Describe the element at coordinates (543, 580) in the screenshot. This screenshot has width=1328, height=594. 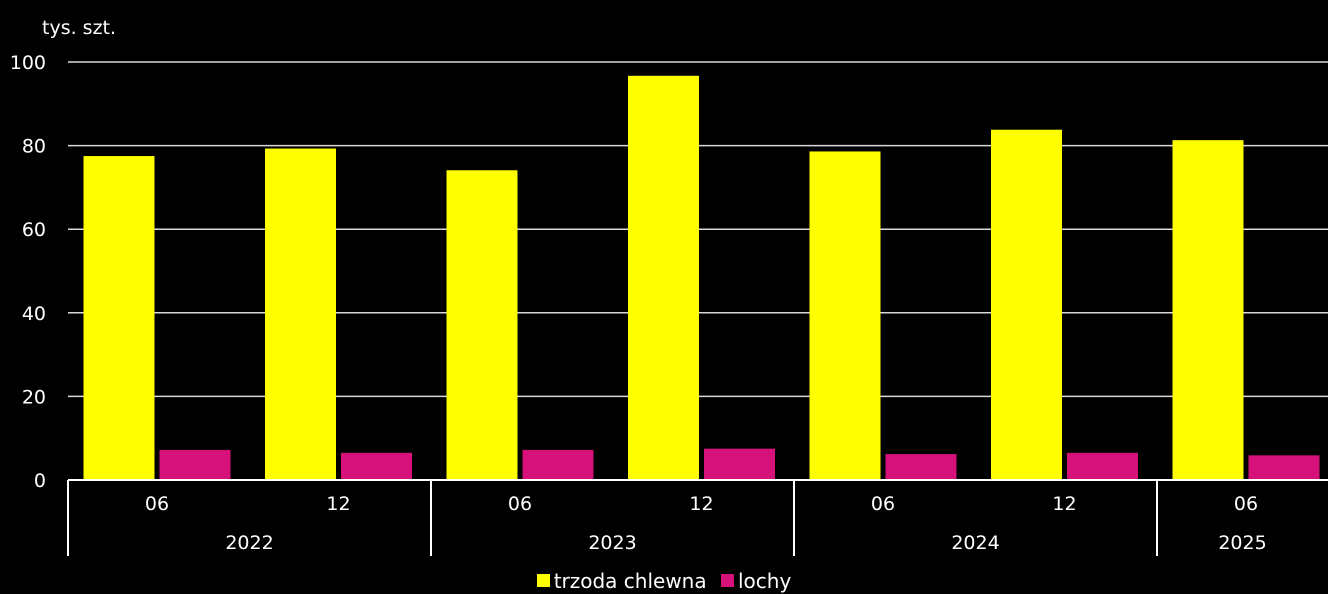
I see `legend-swatch-trzoda` at that location.